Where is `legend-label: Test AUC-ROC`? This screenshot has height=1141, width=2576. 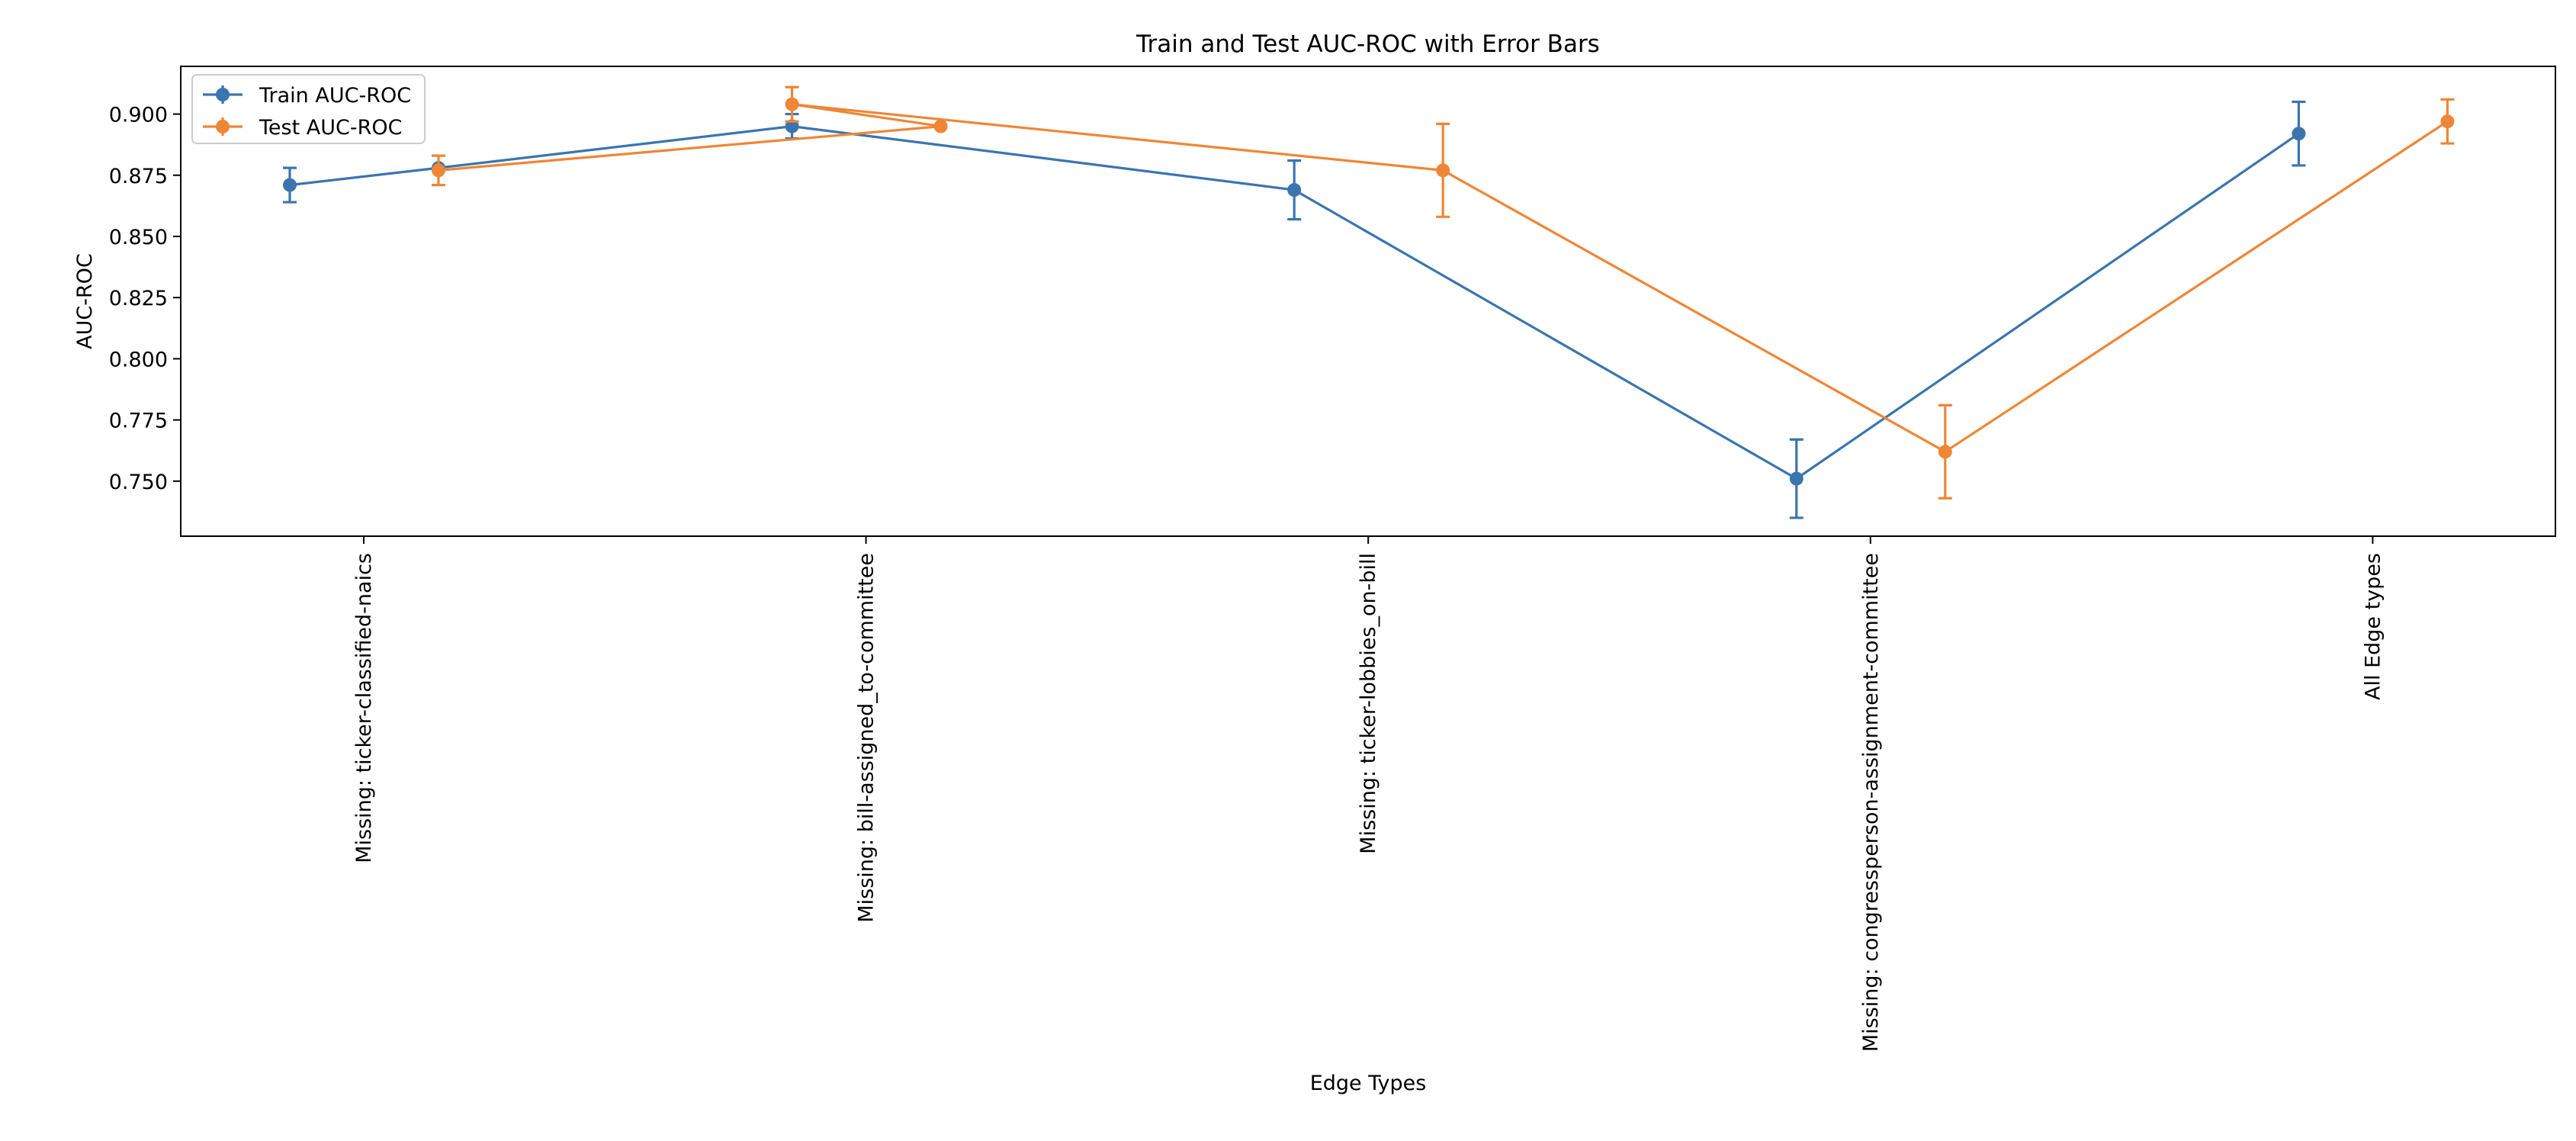 legend-label: Test AUC-ROC is located at coordinates (330, 128).